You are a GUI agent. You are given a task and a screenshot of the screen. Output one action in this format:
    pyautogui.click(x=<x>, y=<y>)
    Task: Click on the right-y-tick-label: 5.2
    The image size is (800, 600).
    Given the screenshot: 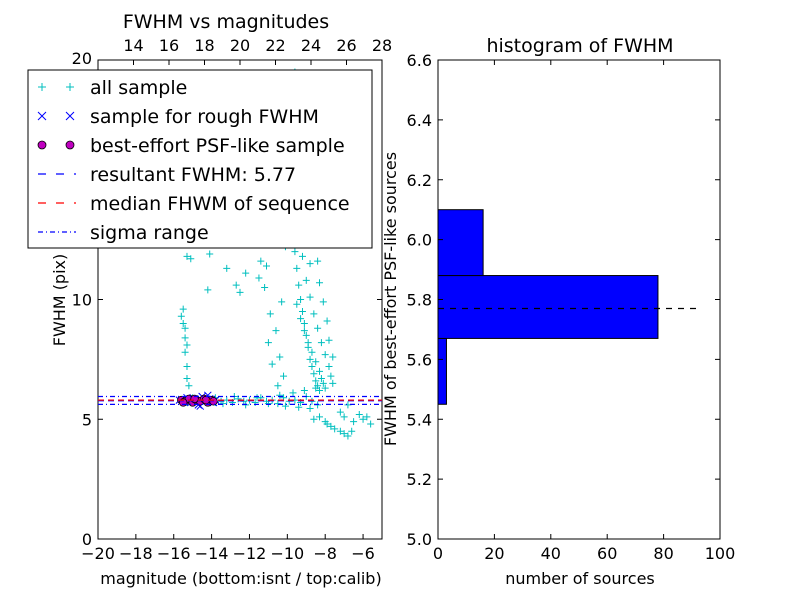 What is the action you would take?
    pyautogui.click(x=419, y=479)
    